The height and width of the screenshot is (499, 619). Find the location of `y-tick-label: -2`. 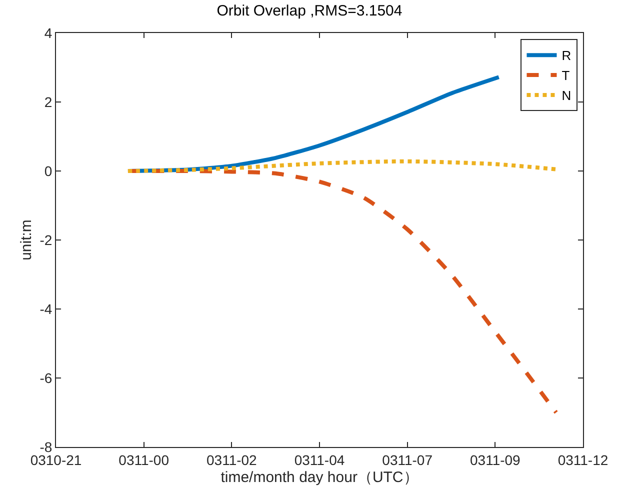

y-tick-label: -2 is located at coordinates (46, 240).